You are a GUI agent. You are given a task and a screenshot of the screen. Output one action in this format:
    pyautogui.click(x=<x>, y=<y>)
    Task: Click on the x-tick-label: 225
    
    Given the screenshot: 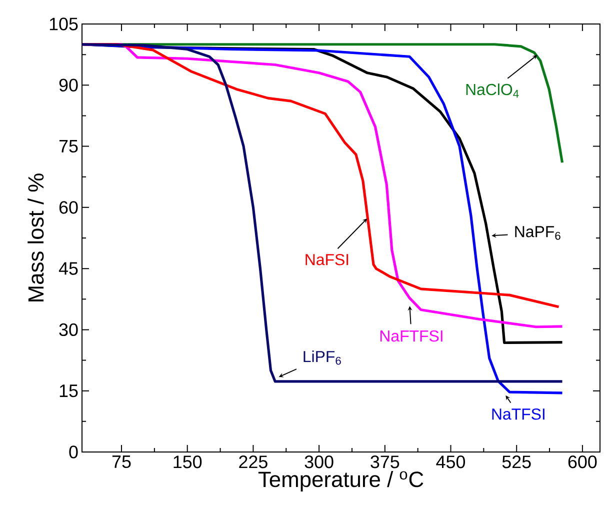 What is the action you would take?
    pyautogui.click(x=253, y=462)
    